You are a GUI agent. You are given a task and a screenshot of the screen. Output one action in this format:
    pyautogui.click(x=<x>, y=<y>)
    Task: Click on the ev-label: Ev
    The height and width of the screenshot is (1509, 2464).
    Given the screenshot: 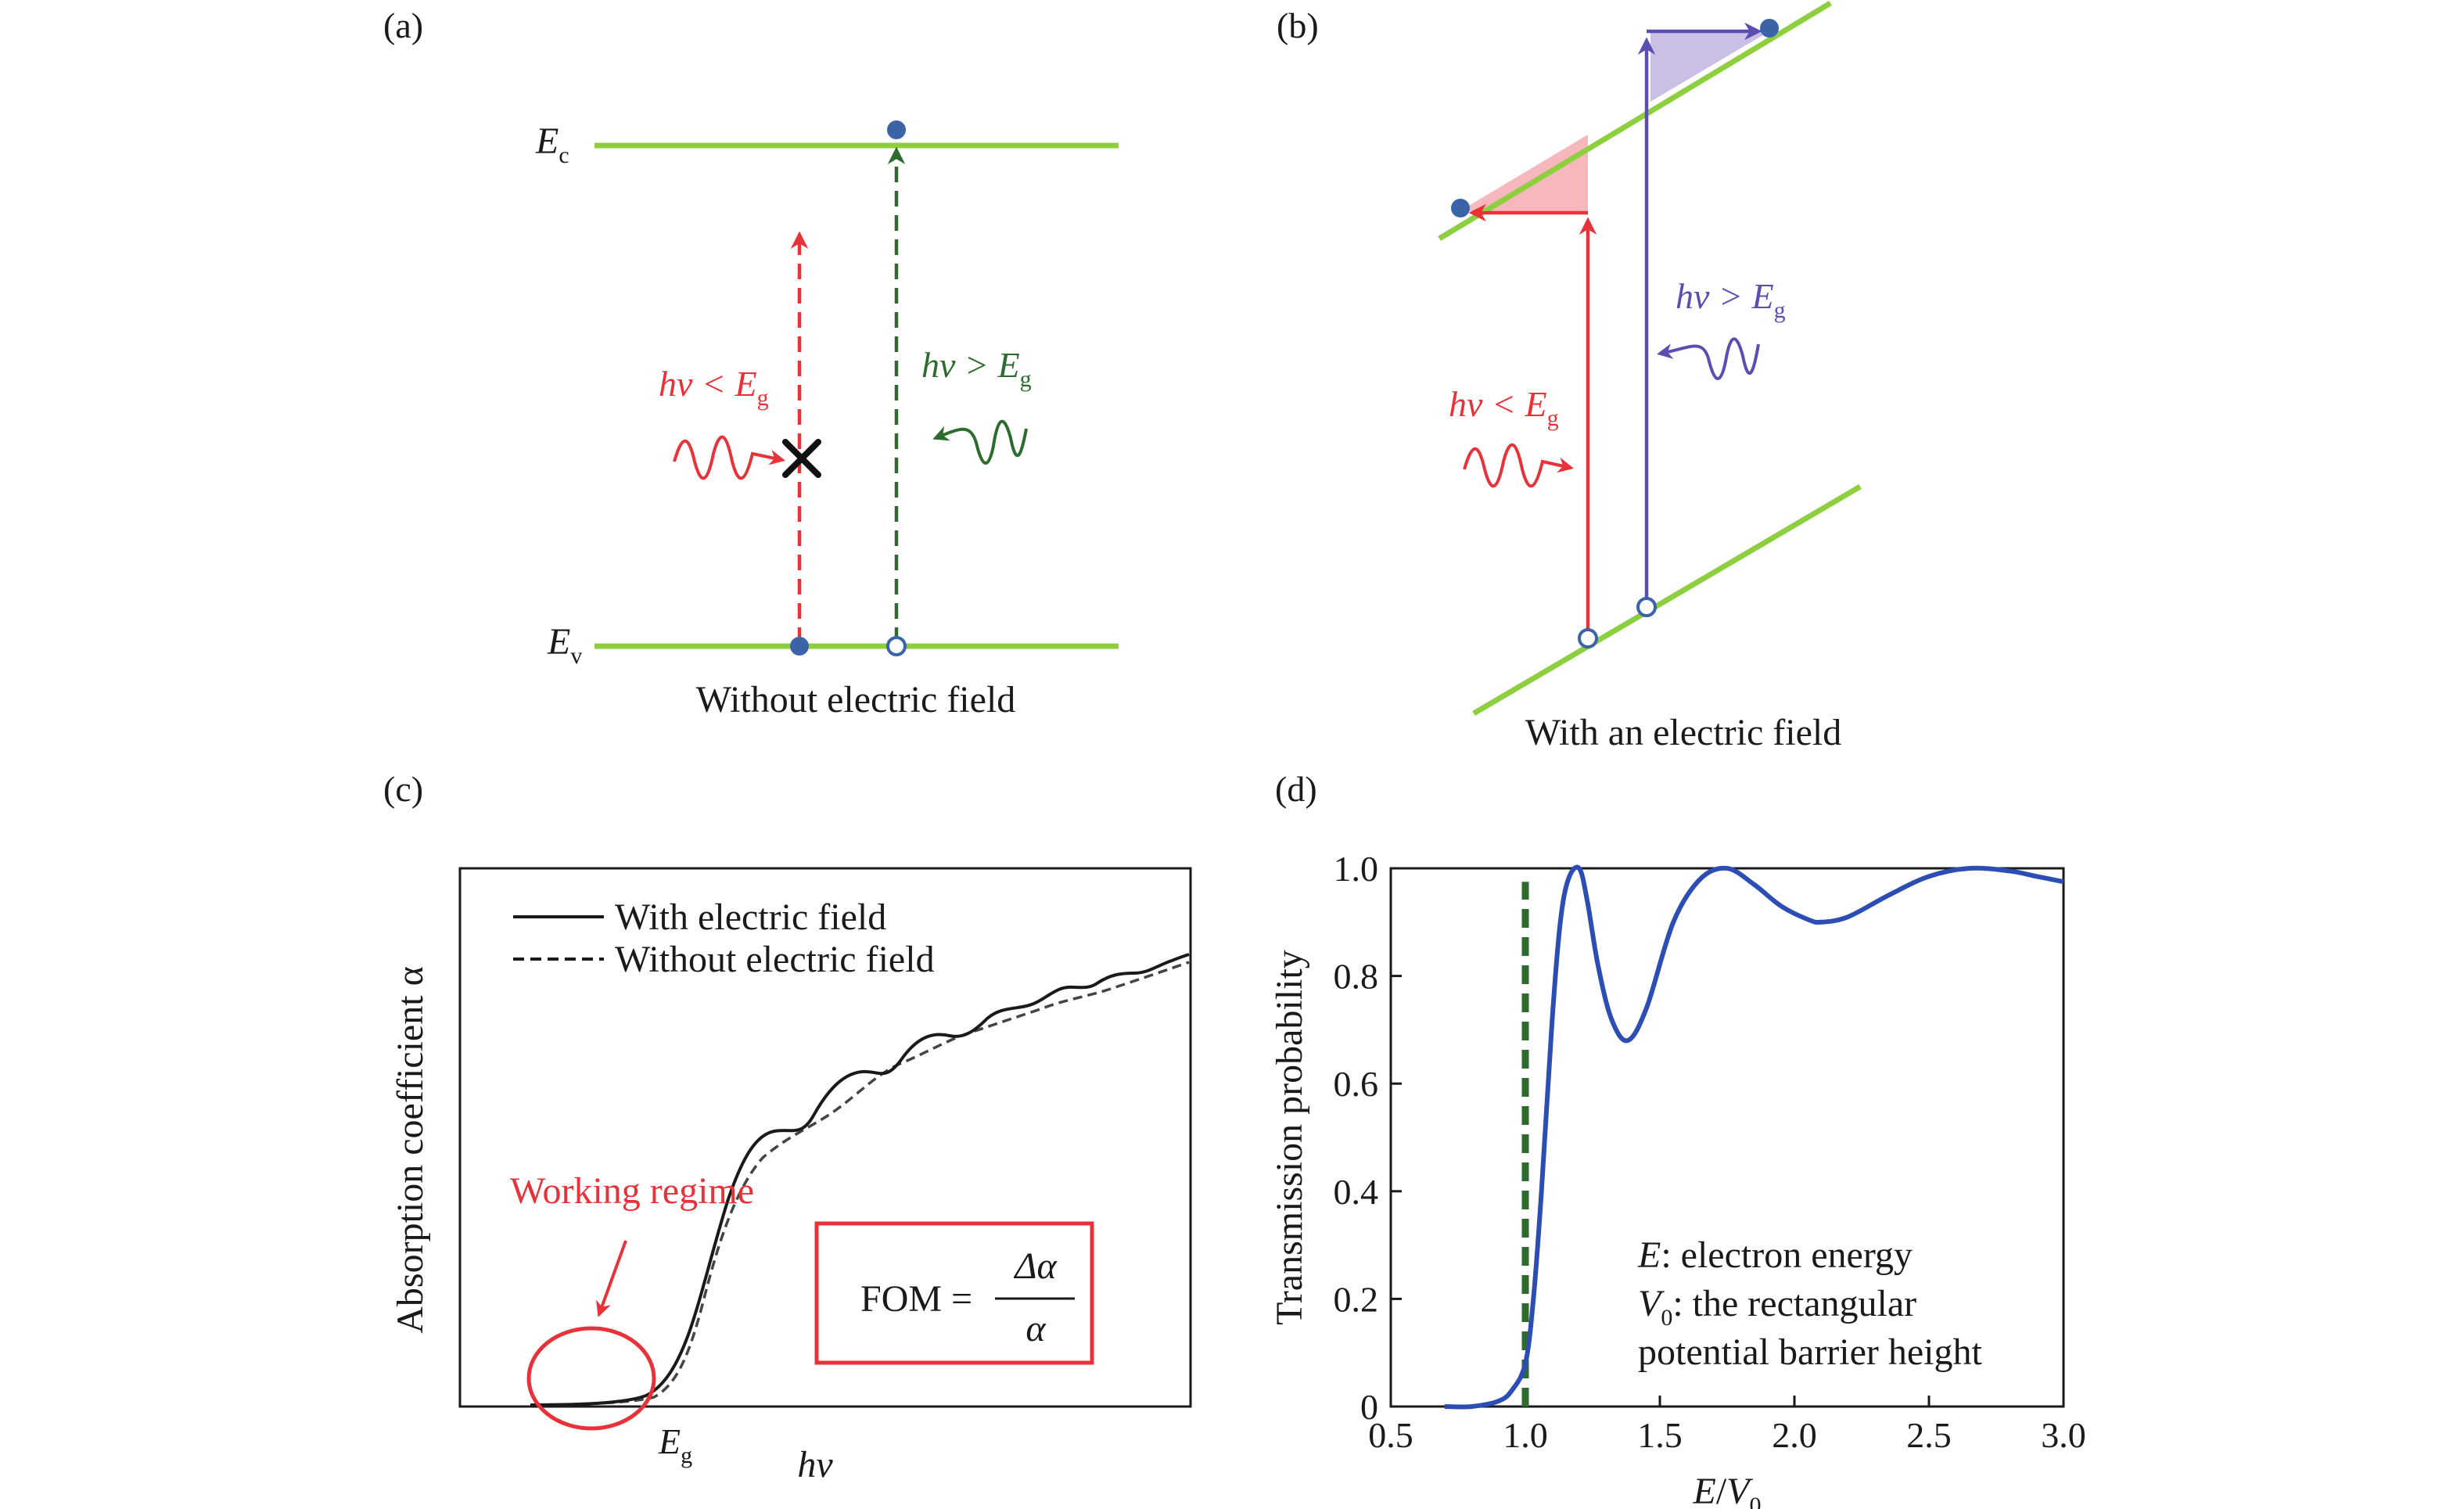 What is the action you would take?
    pyautogui.click(x=564, y=645)
    